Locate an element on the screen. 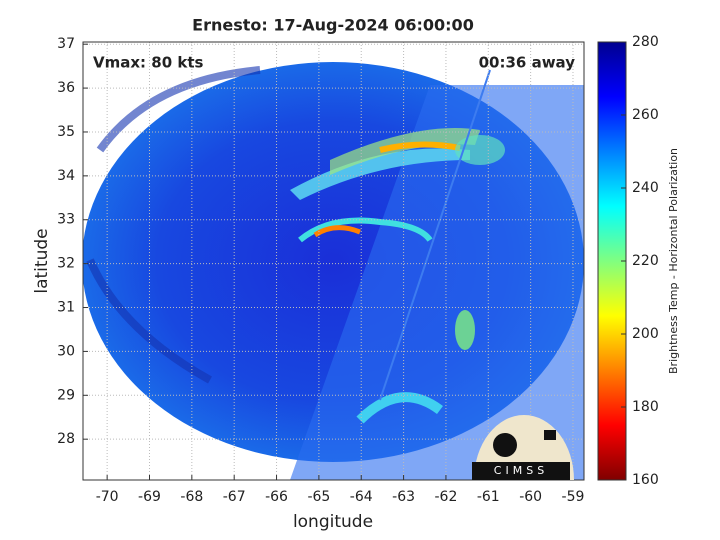 The width and height of the screenshot is (720, 540). y-tick-label: 28 is located at coordinates (66, 439).